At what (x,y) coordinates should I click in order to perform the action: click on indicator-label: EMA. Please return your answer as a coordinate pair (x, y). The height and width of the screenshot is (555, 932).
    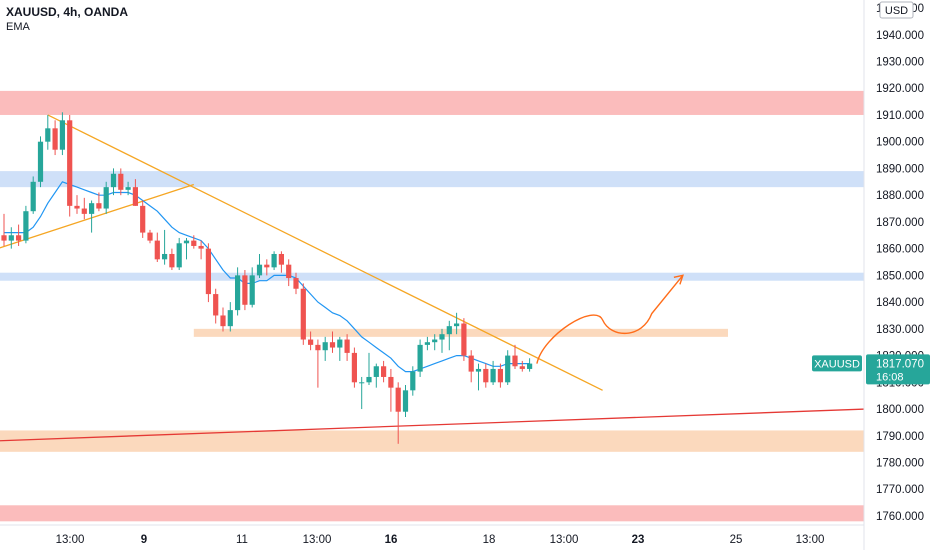
    Looking at the image, I should click on (18, 27).